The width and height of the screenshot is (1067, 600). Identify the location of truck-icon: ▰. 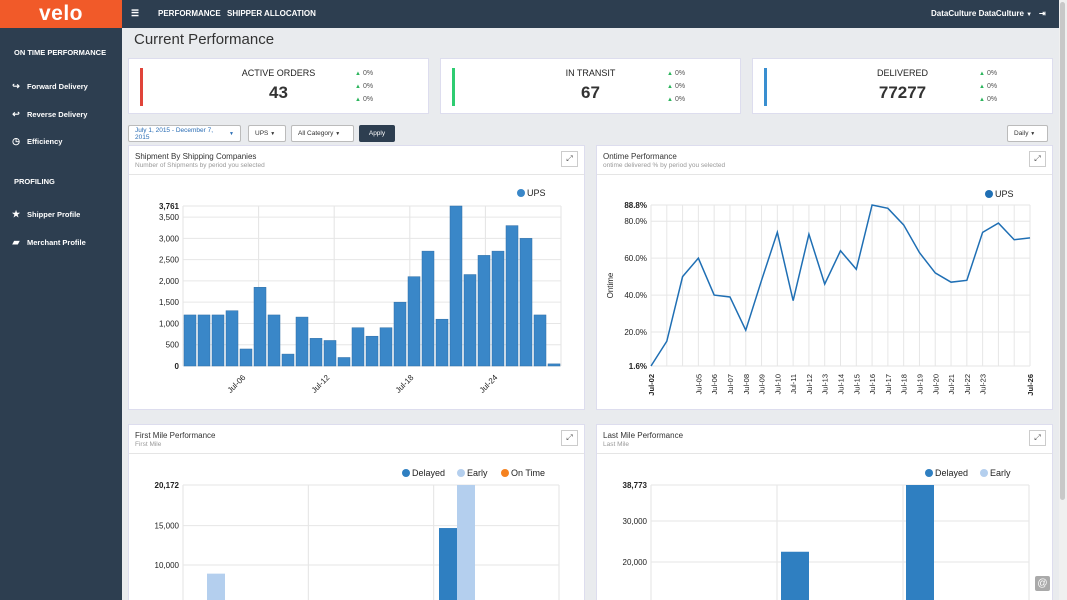
(16, 241).